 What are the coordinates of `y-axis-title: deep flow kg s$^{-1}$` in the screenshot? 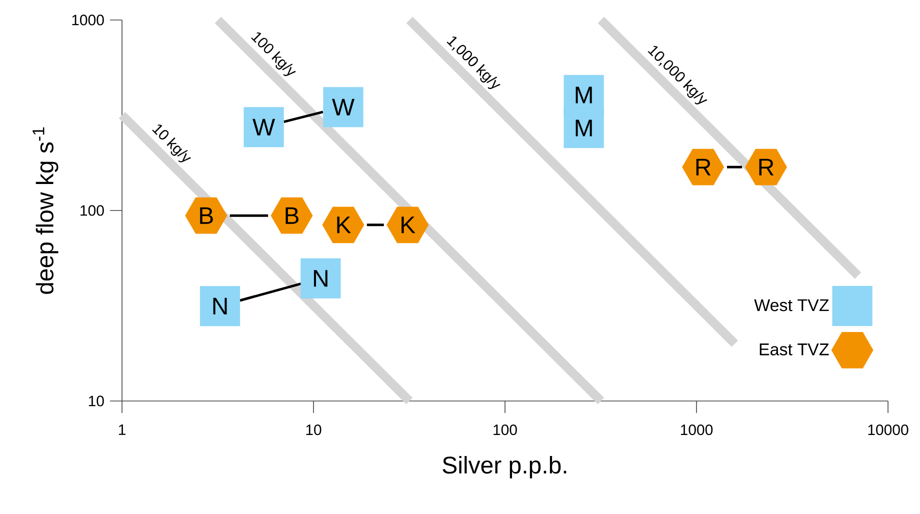 It's located at (45, 210).